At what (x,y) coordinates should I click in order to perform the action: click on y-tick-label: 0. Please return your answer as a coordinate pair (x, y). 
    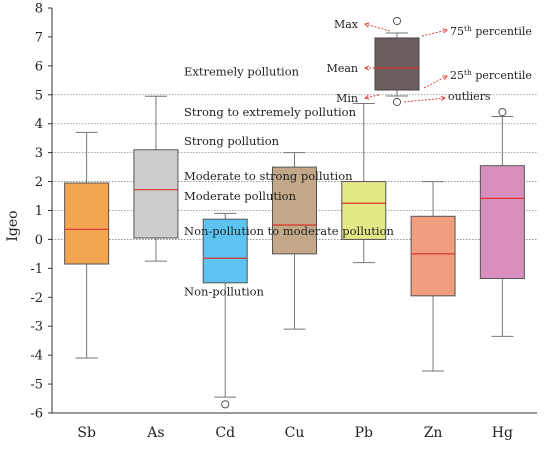
    Looking at the image, I should click on (39, 240).